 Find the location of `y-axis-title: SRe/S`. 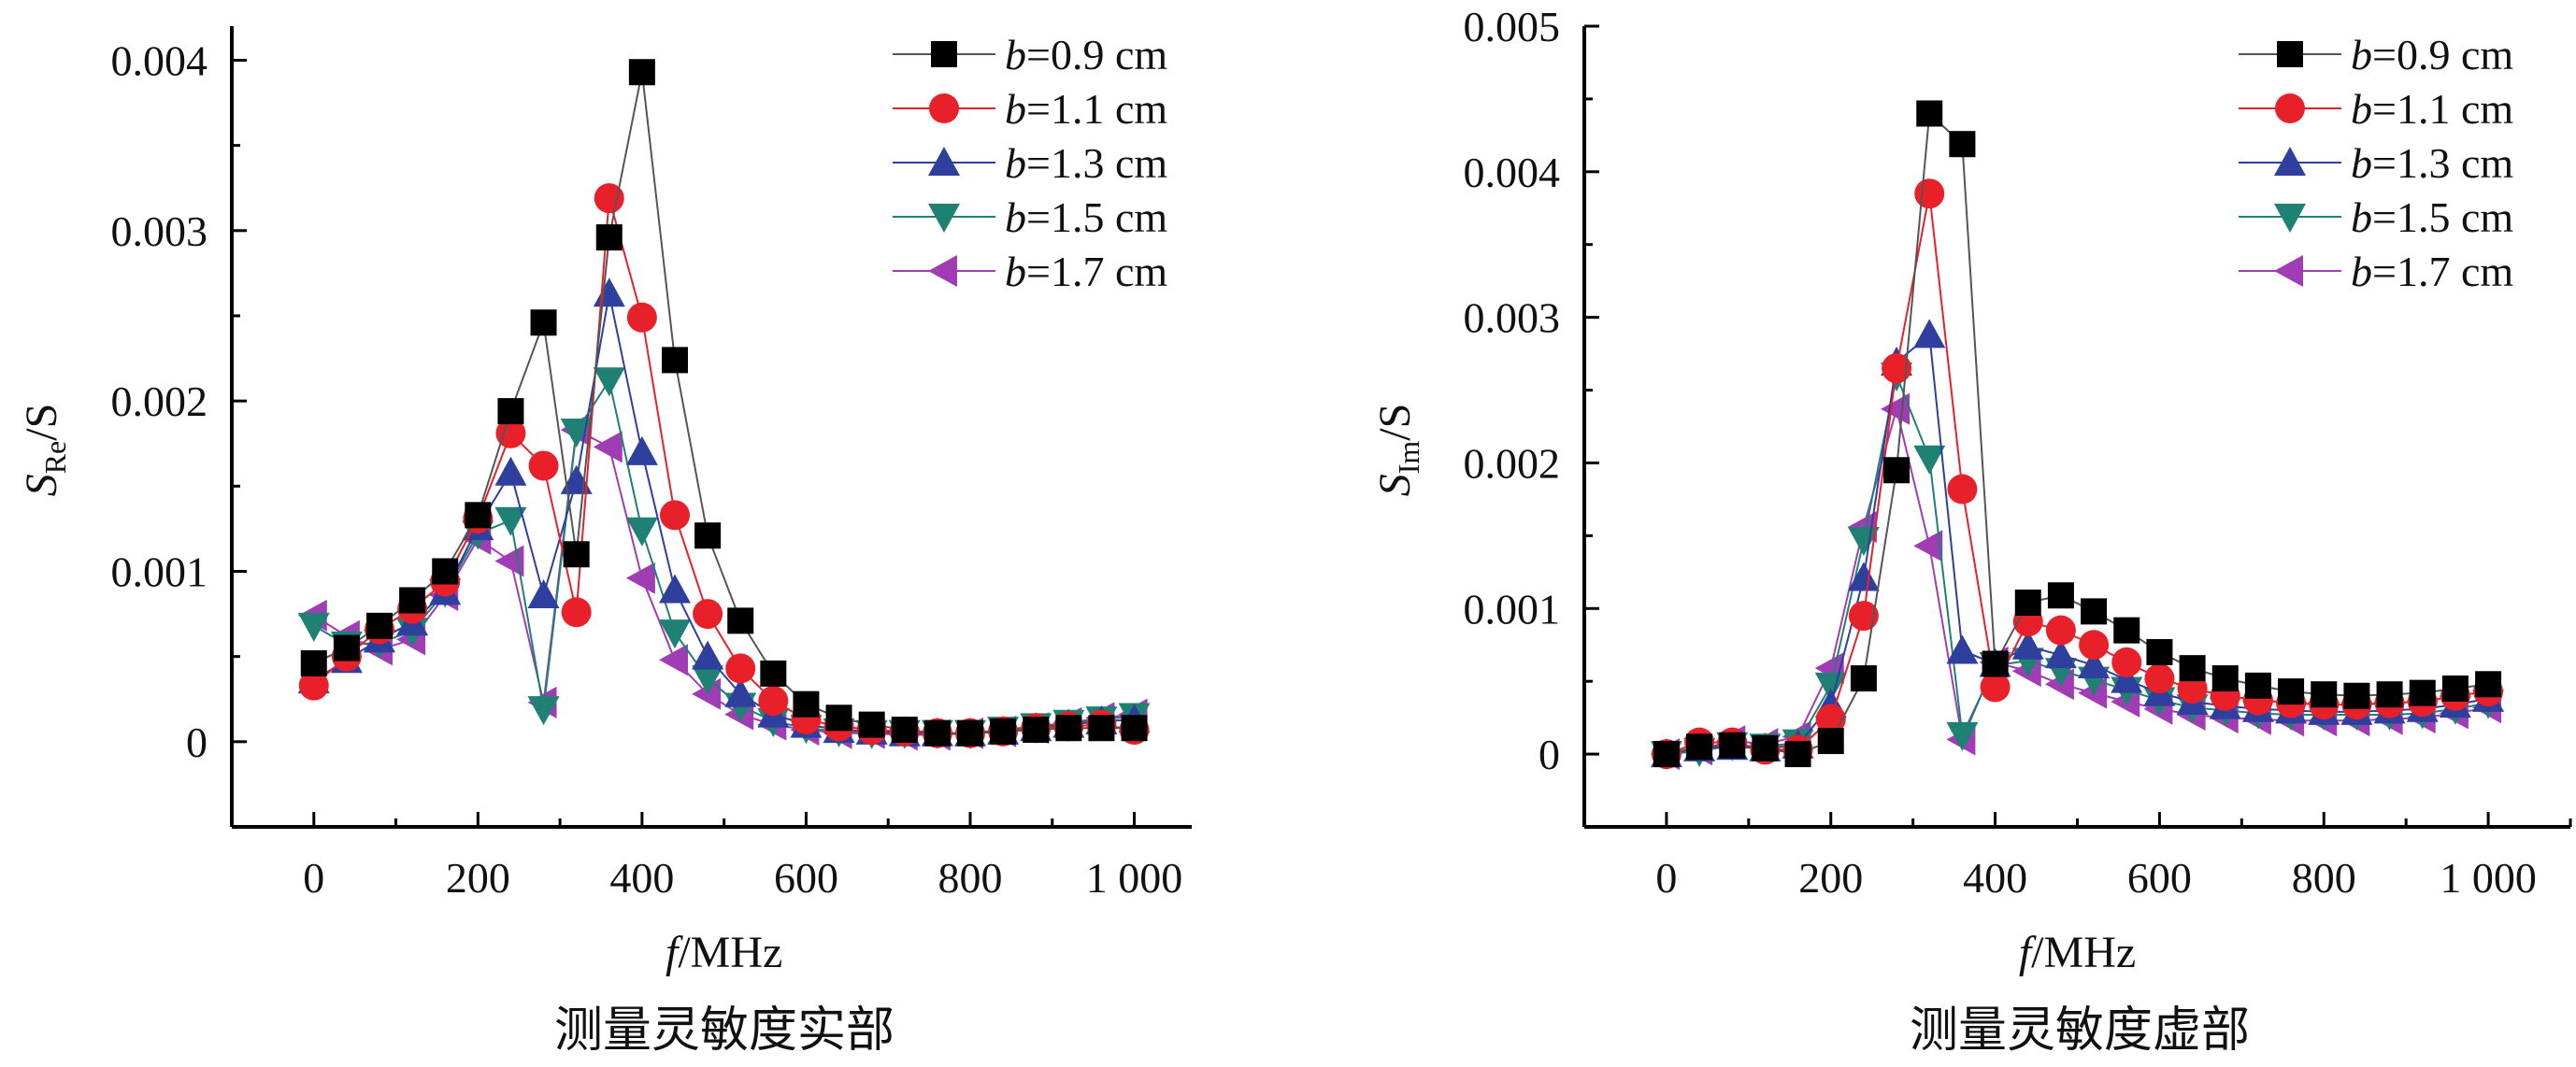

y-axis-title: SRe/S is located at coordinates (44, 450).